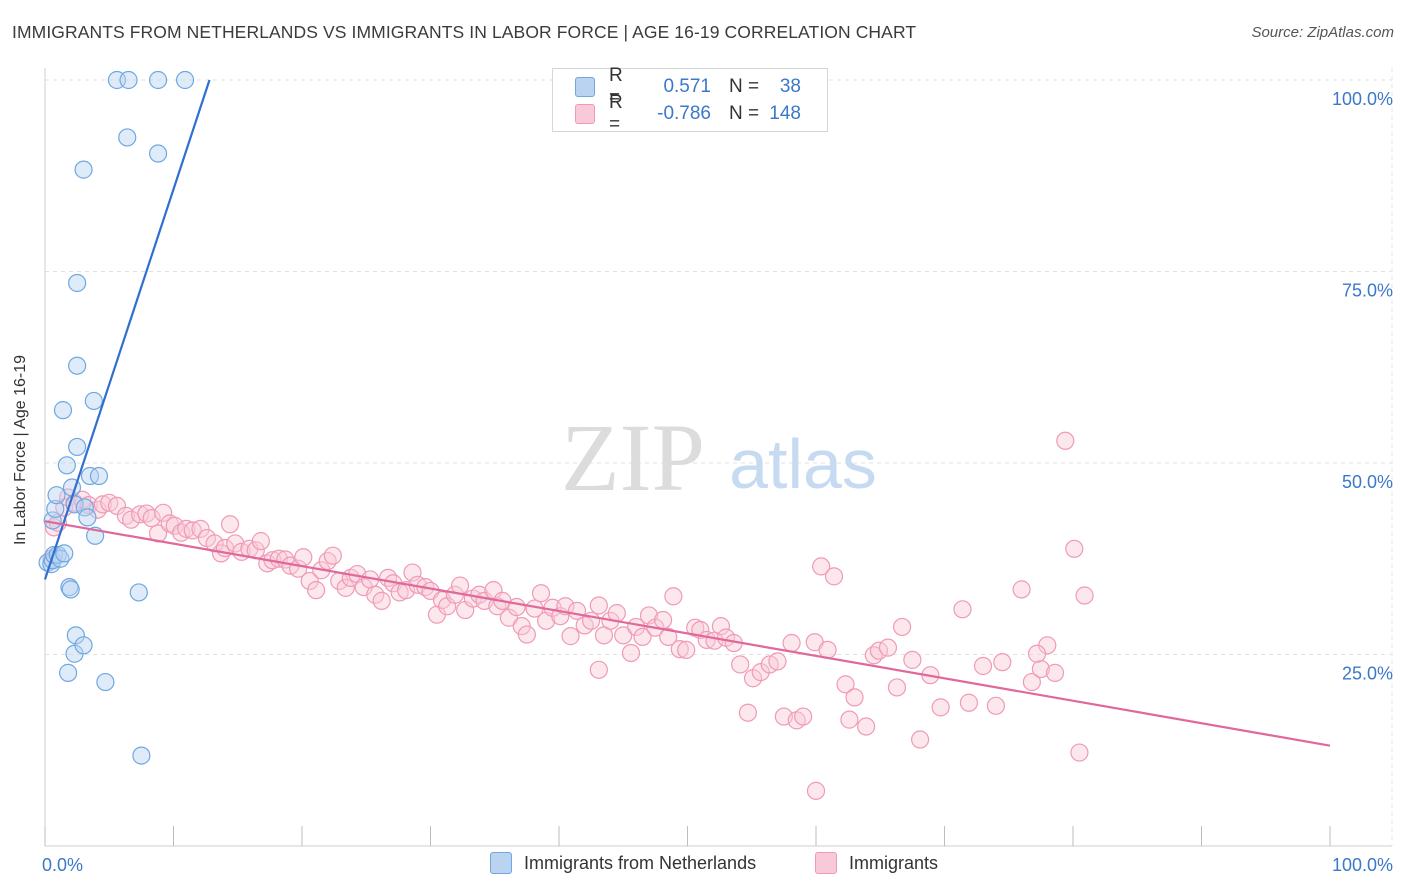  What do you see at coordinates (501, 863) in the screenshot?
I see `series-swatch-netherlands` at bounding box center [501, 863].